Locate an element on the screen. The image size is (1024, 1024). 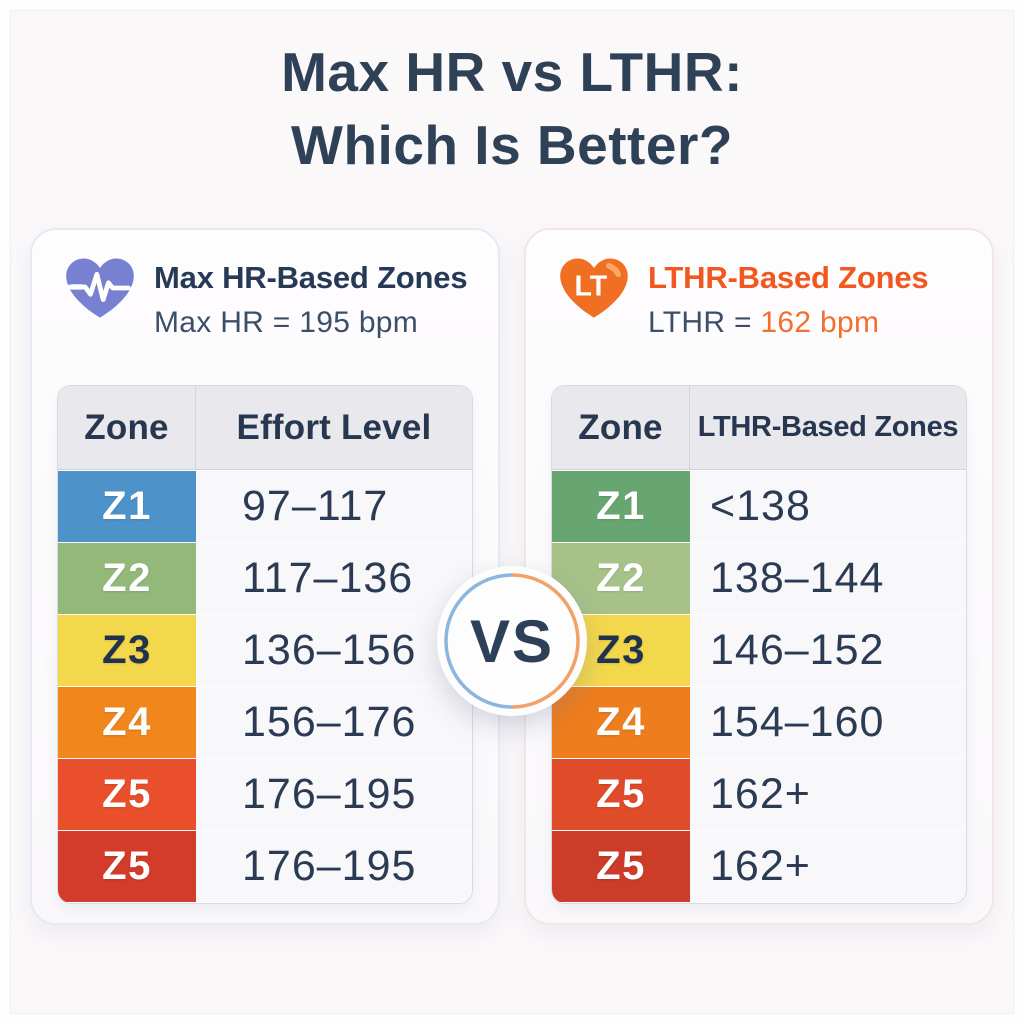
column-header-lthr-zones: LTHR-Based Zones is located at coordinates (828, 427).